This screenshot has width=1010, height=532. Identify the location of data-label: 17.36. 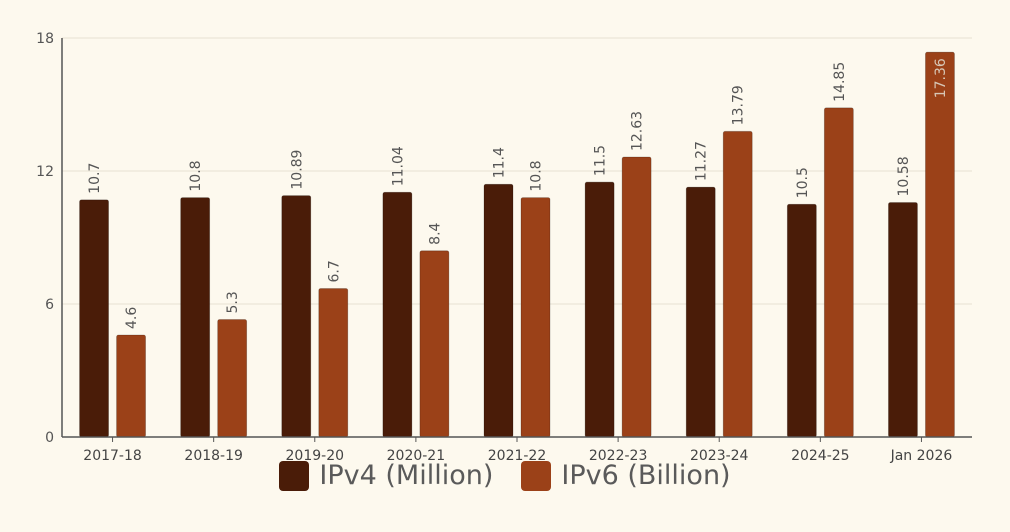
(941, 78).